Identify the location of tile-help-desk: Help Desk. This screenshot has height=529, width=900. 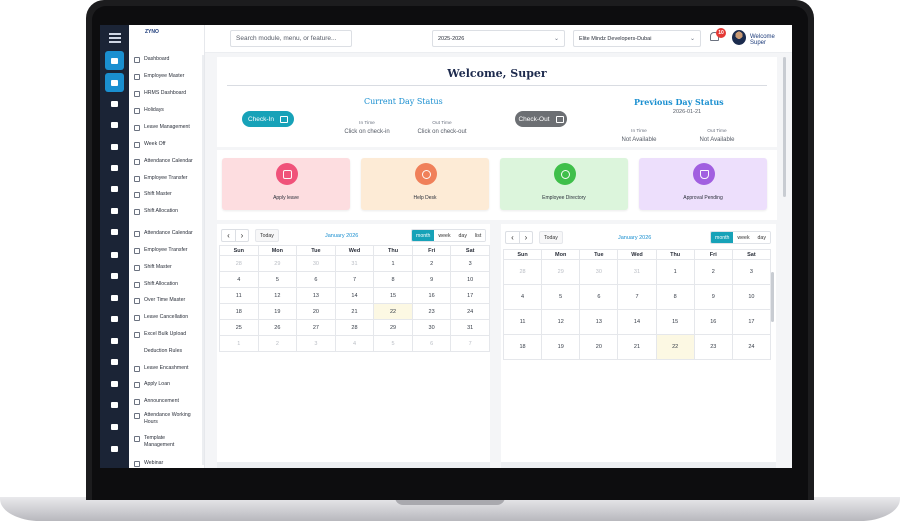
(425, 184).